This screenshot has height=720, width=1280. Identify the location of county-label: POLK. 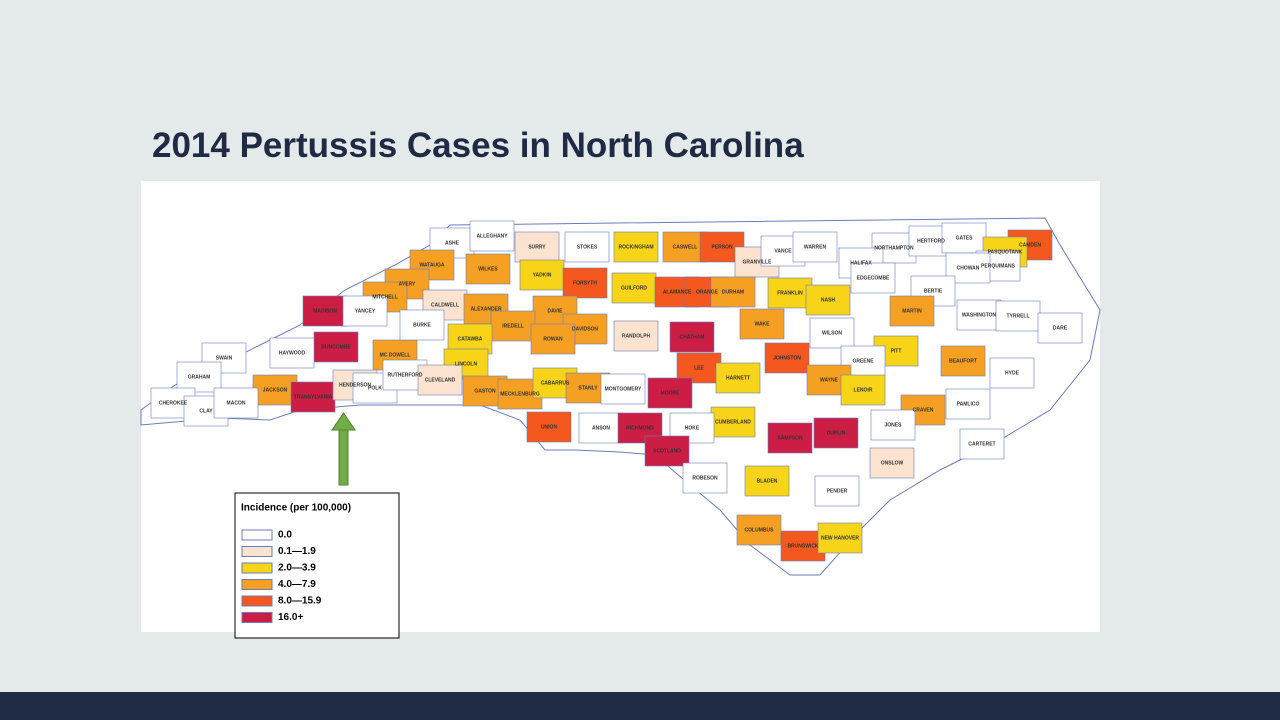
(375, 388).